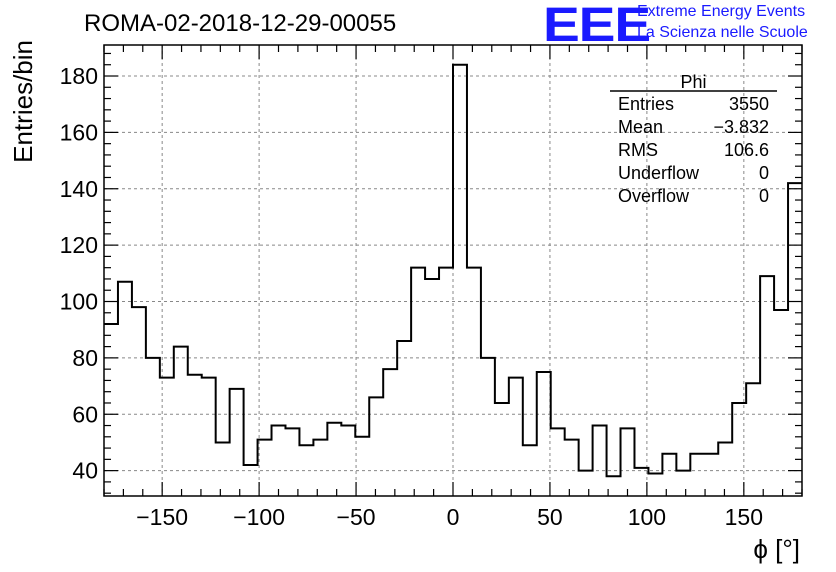 This screenshot has width=836, height=572. Describe the element at coordinates (749, 104) in the screenshot. I see `stats-row-value: 3550` at that location.